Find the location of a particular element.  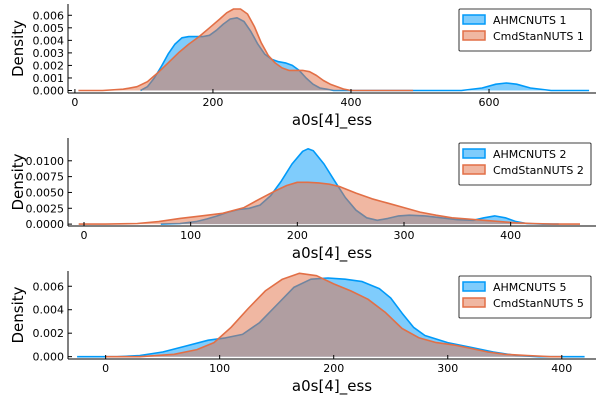

y-tick-label: 0.0075 is located at coordinates (45, 177).